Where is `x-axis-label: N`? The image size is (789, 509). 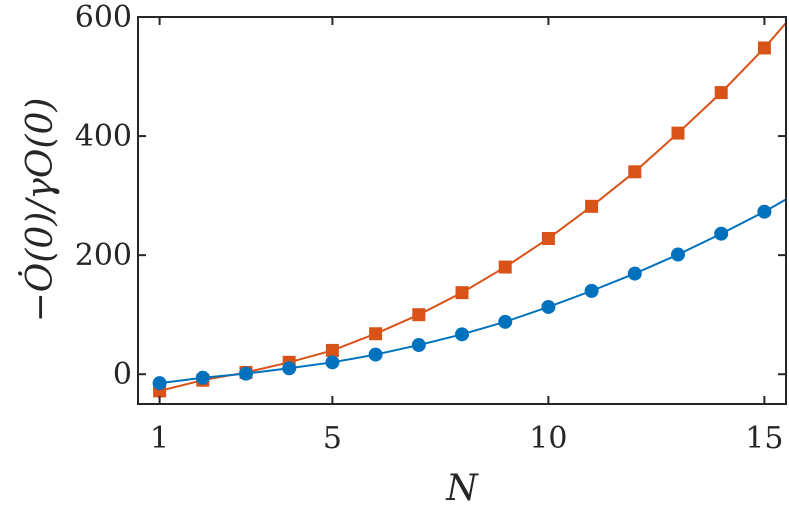
x-axis-label: N is located at coordinates (462, 488).